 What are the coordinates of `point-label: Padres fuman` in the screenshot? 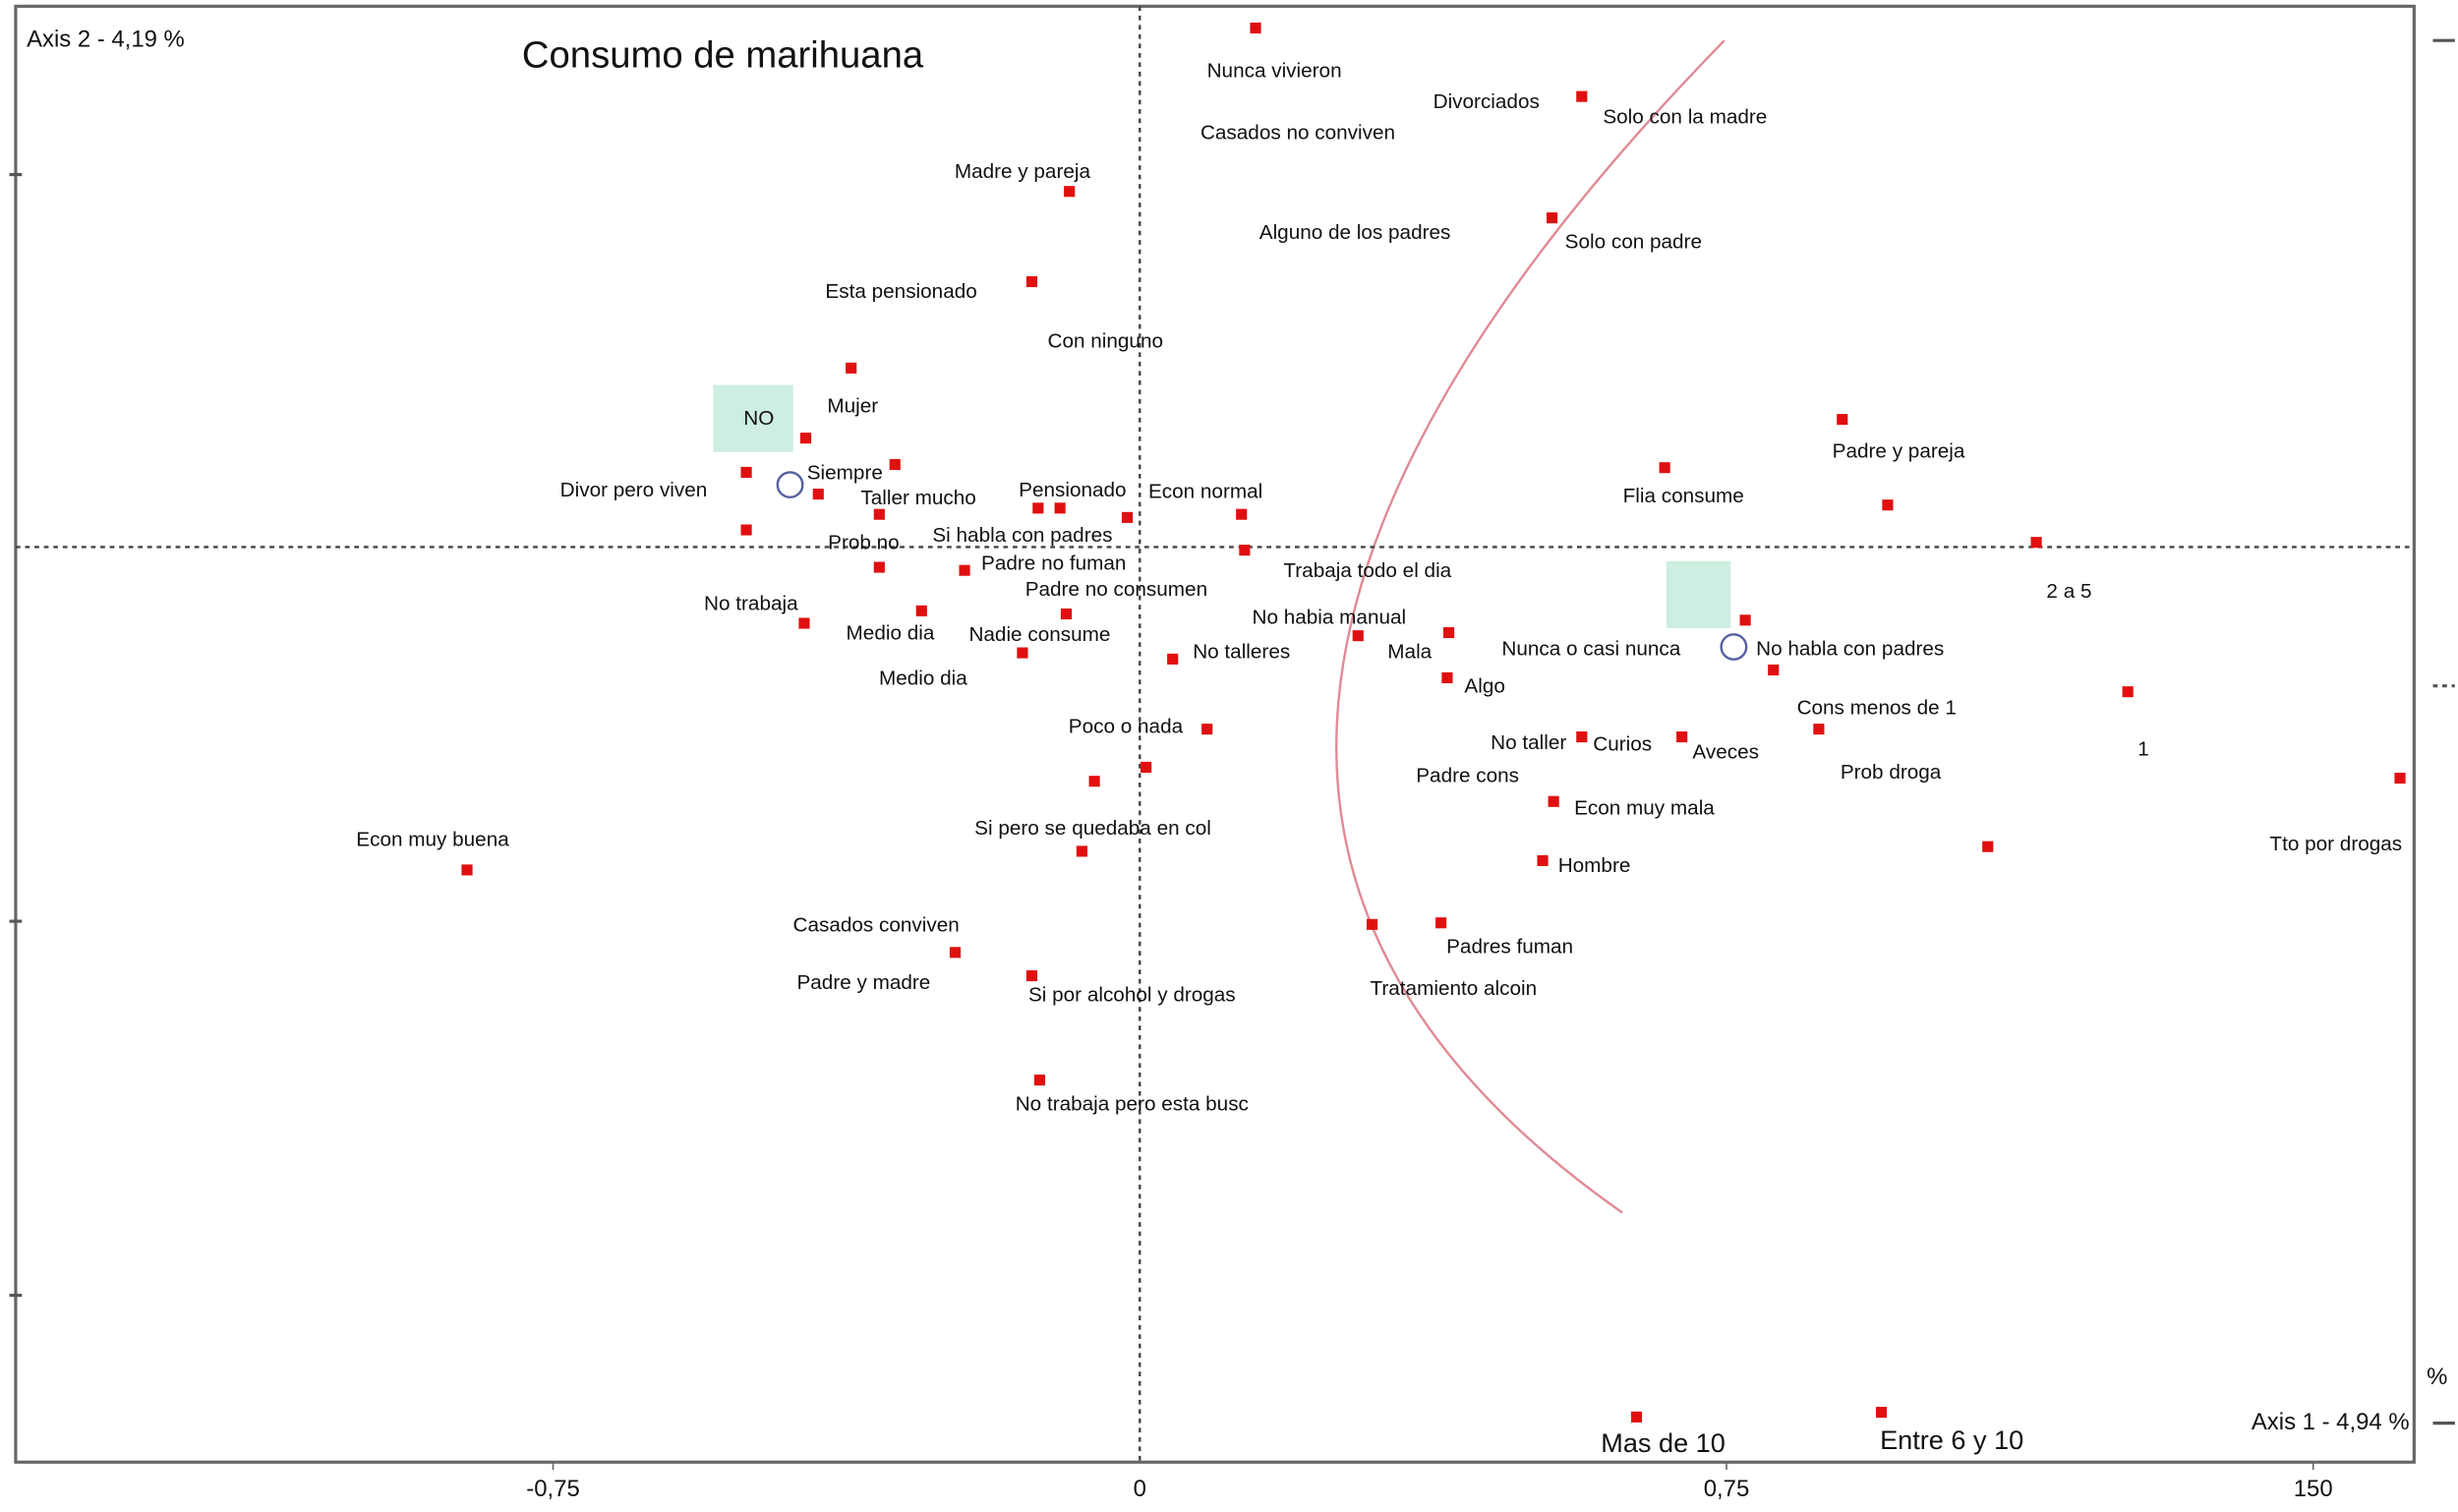 It's located at (1509, 947).